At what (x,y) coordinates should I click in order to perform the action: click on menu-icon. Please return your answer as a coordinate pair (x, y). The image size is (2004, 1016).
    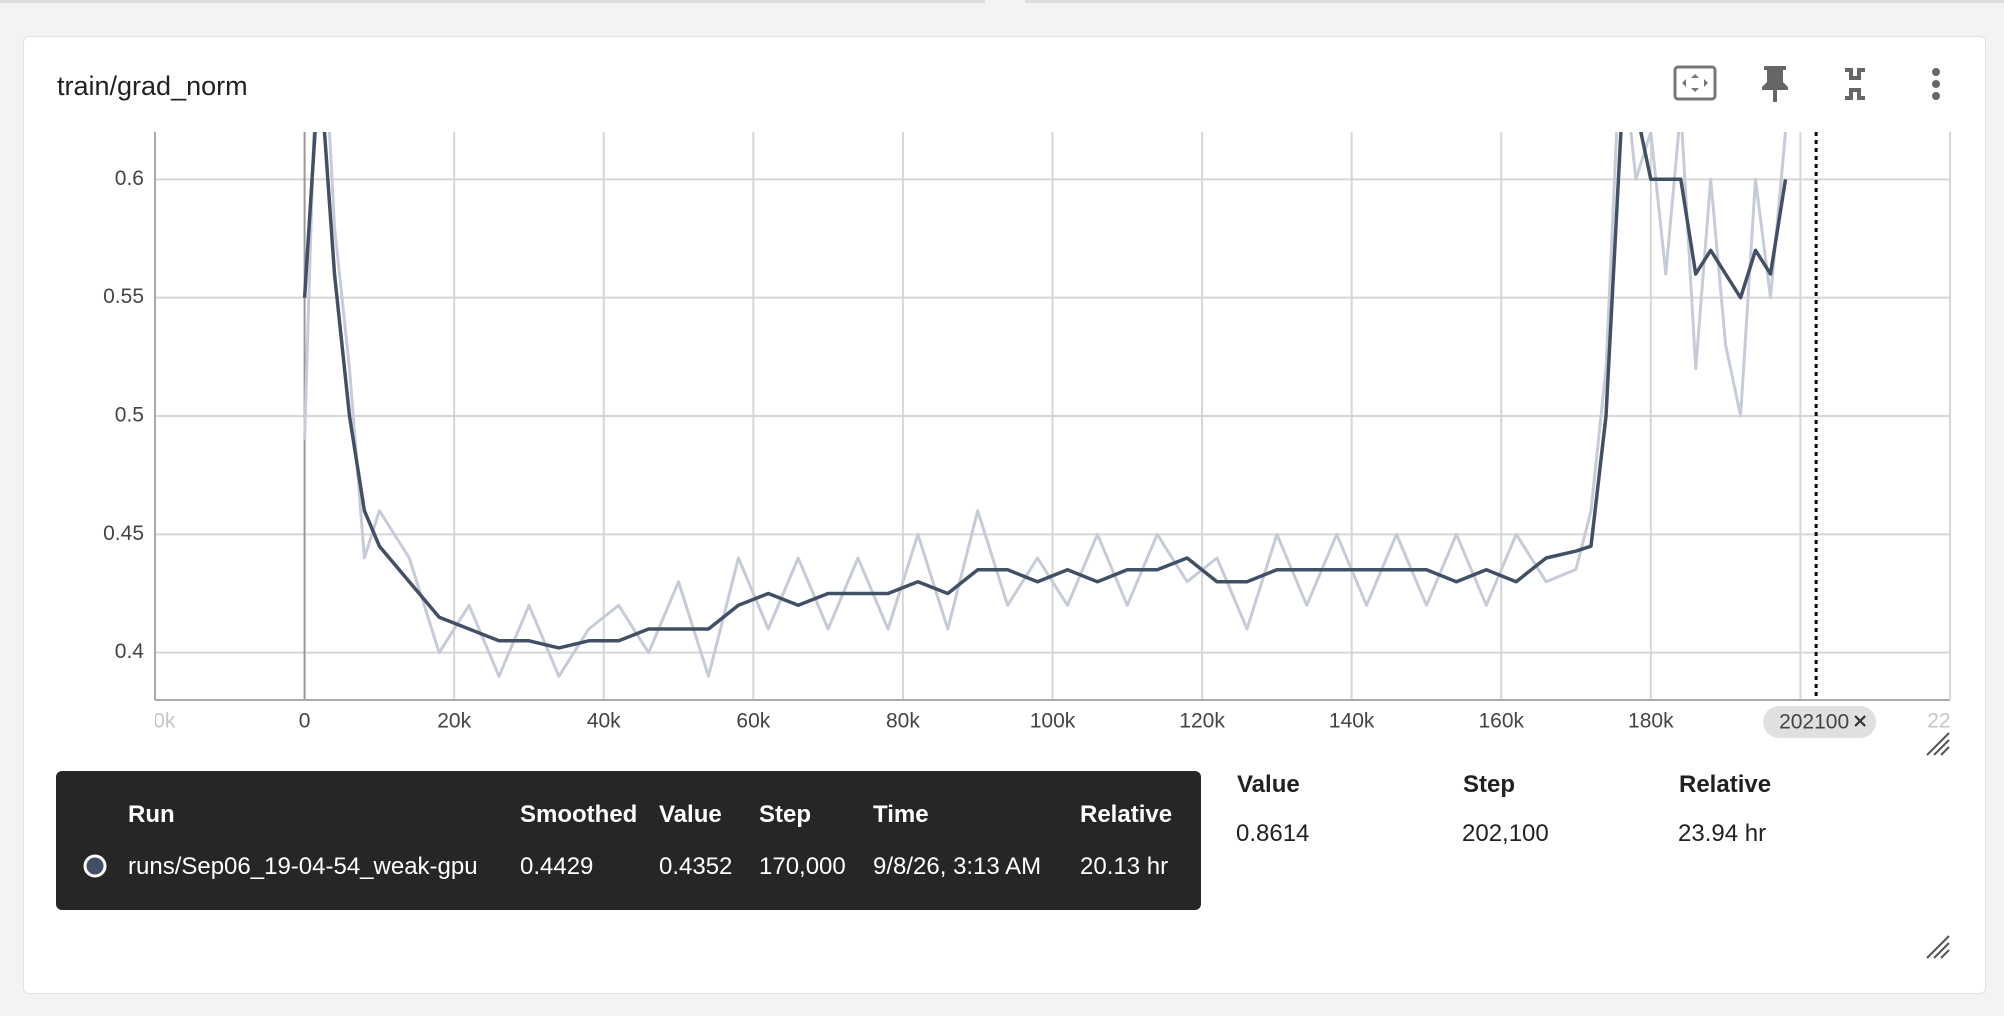
    Looking at the image, I should click on (1936, 84).